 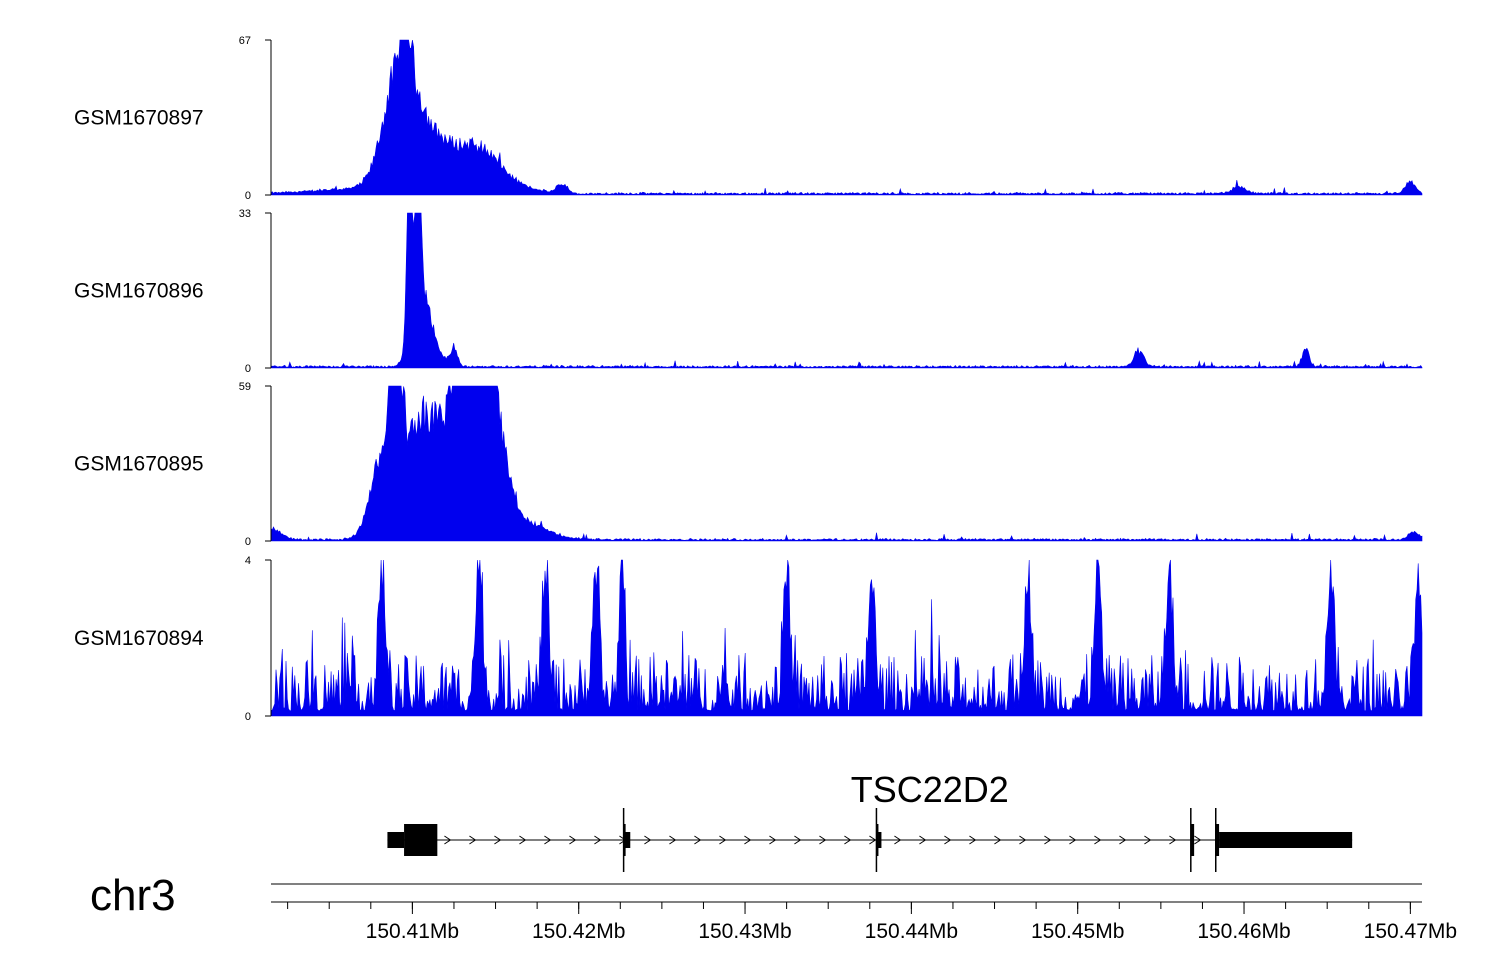 What do you see at coordinates (846, 463) in the screenshot?
I see `coverage-area-GSM1670895` at bounding box center [846, 463].